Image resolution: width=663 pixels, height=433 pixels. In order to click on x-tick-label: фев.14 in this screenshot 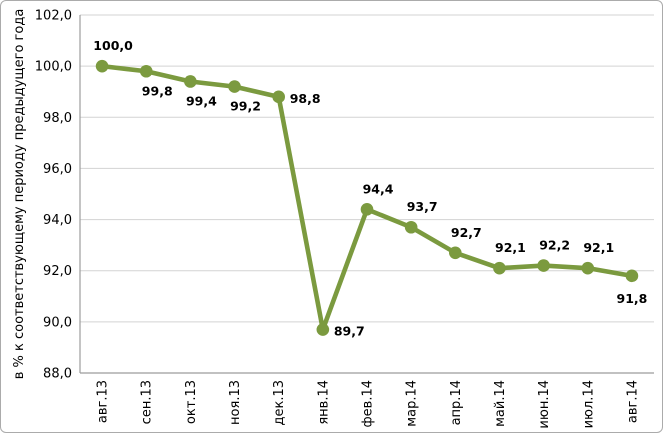, I will do `click(368, 403)`.